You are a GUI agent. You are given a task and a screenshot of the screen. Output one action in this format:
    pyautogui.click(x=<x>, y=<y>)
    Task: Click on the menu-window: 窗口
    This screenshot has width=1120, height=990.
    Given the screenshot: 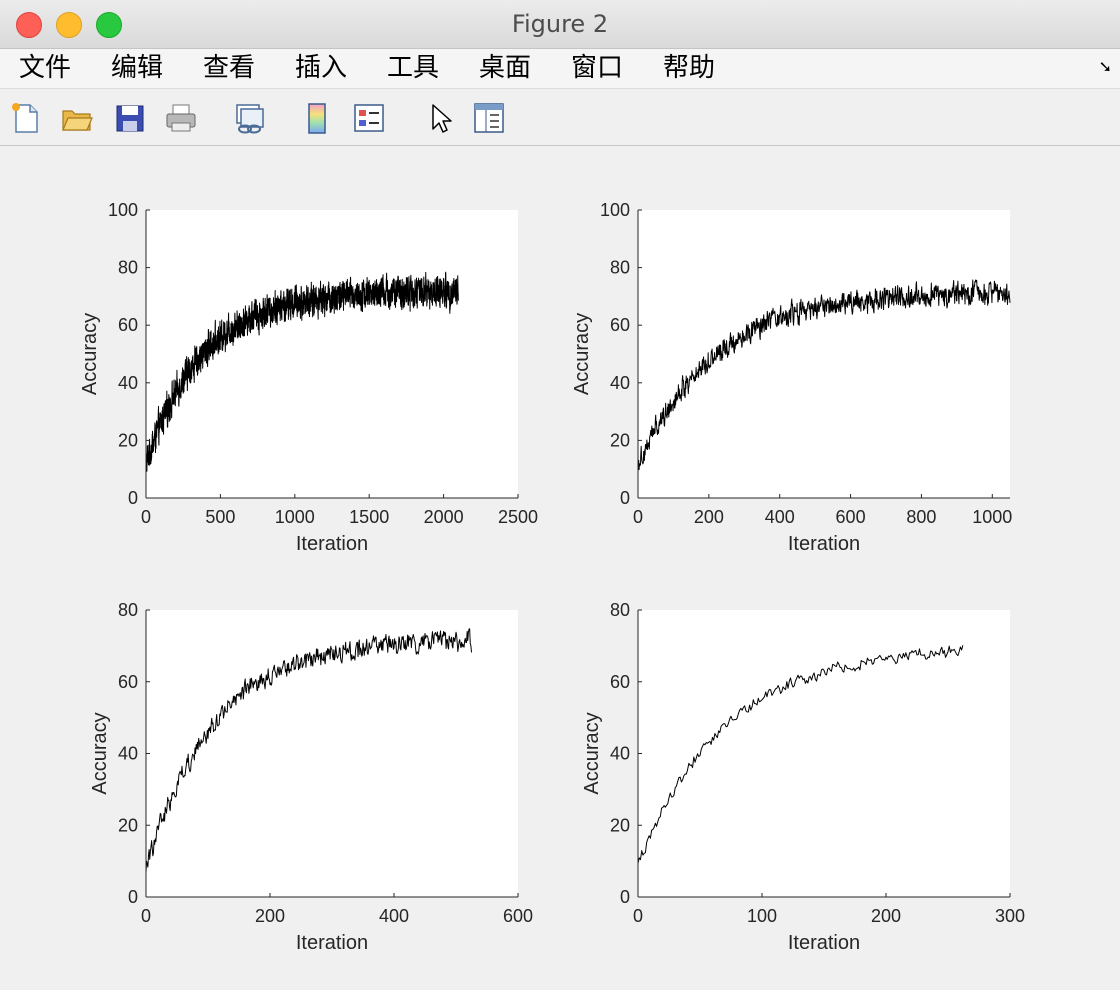 What is the action you would take?
    pyautogui.click(x=597, y=68)
    